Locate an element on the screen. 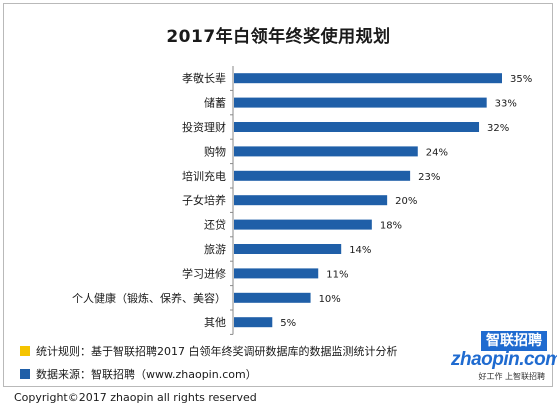  legend-item-source: 数据来源：智联招聘（www.zhaopin.com） is located at coordinates (138, 374).